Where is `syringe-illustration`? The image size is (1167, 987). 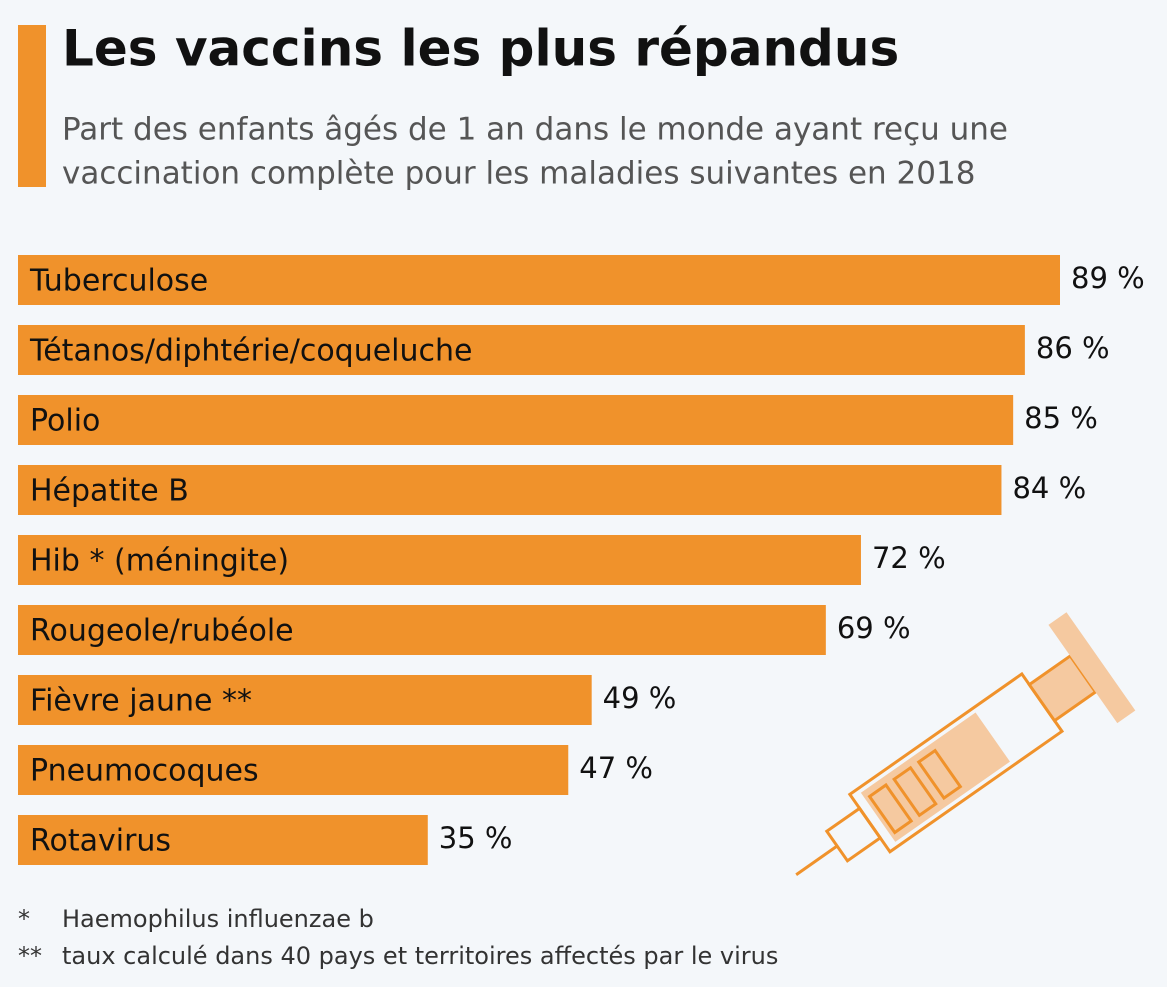
syringe-illustration is located at coordinates (965, 744).